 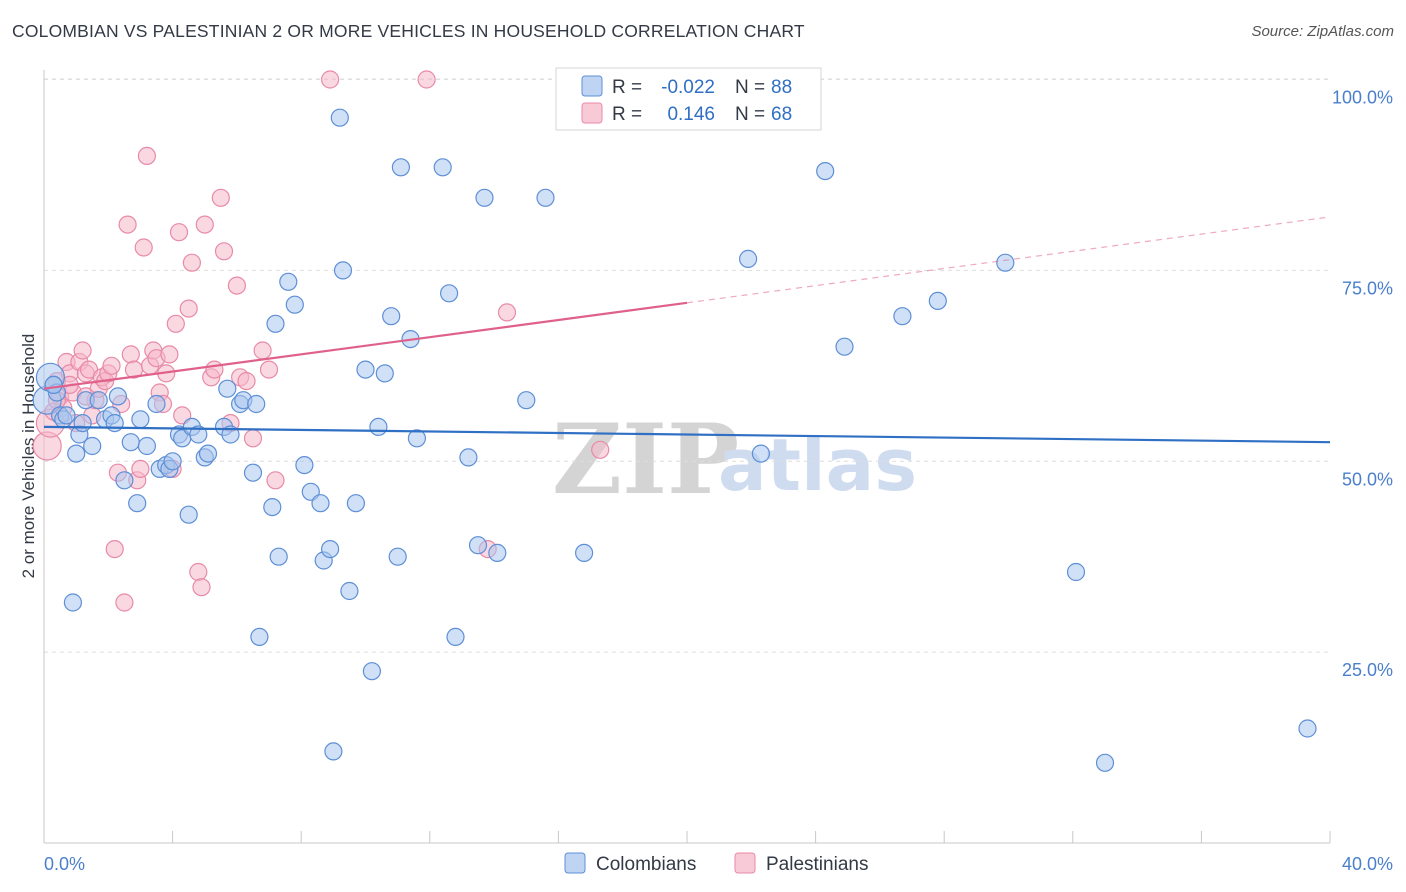 What do you see at coordinates (687, 837) in the screenshot?
I see `x-tick-marks` at bounding box center [687, 837].